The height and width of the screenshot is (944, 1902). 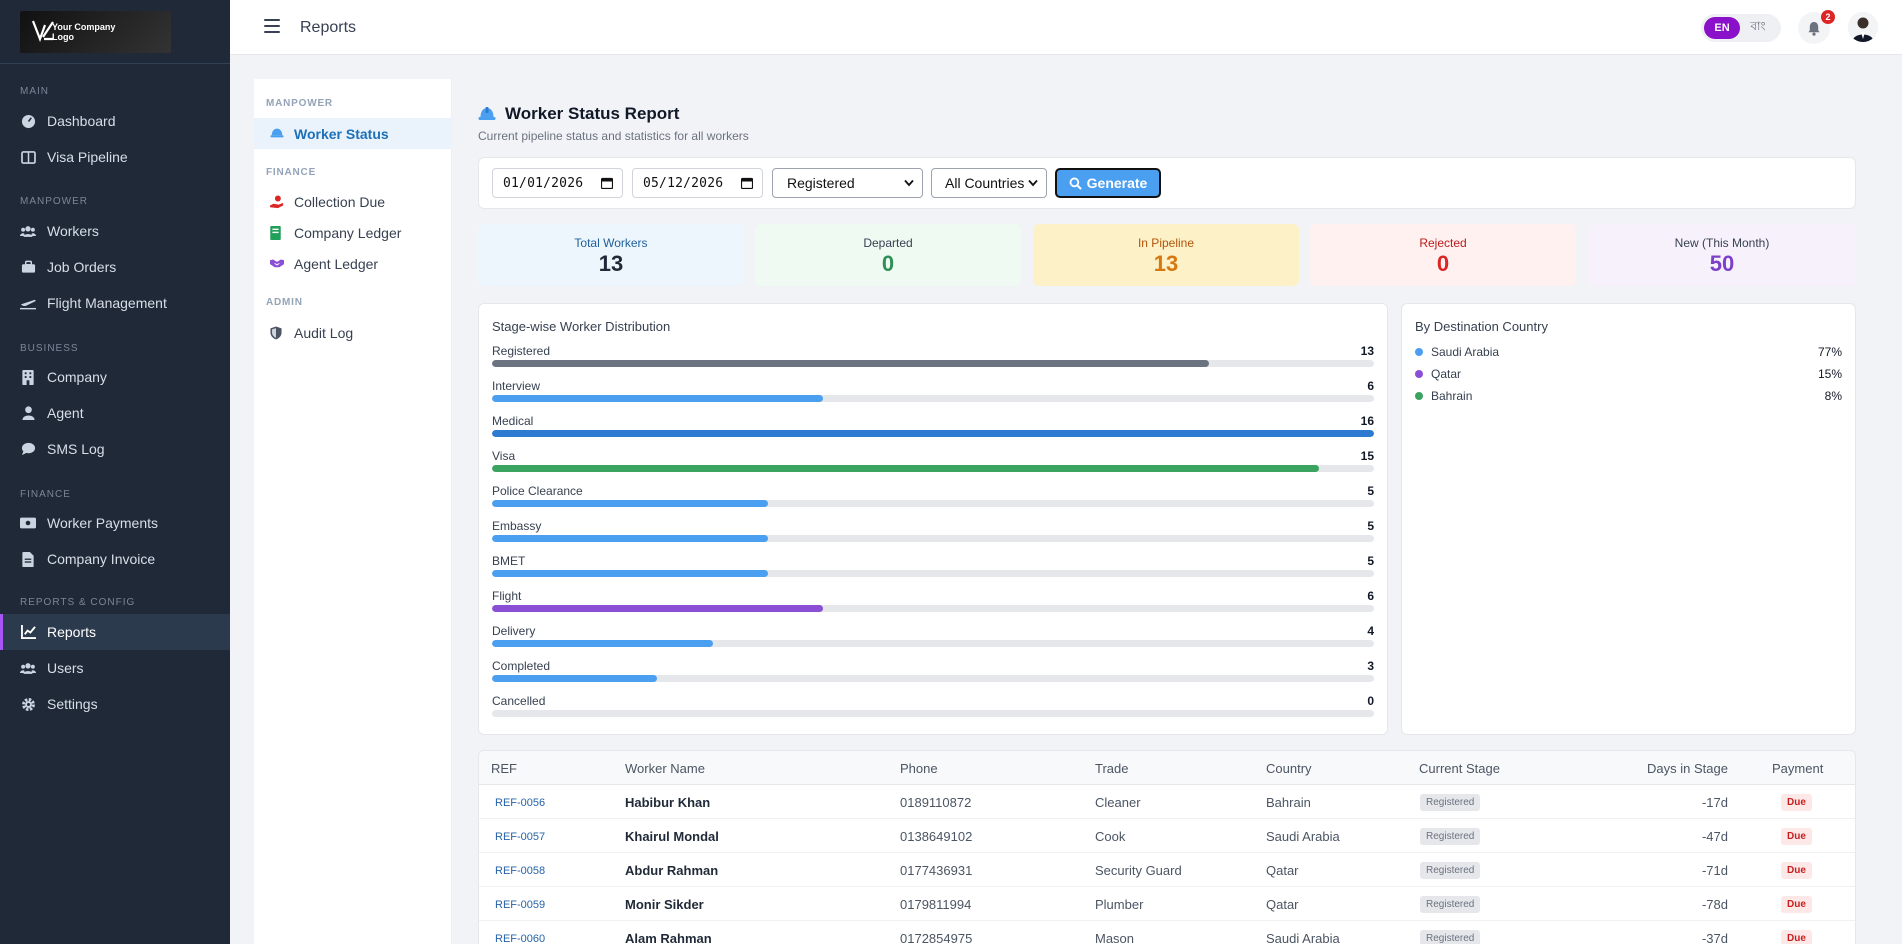 I want to click on user-icon, so click(x=28, y=413).